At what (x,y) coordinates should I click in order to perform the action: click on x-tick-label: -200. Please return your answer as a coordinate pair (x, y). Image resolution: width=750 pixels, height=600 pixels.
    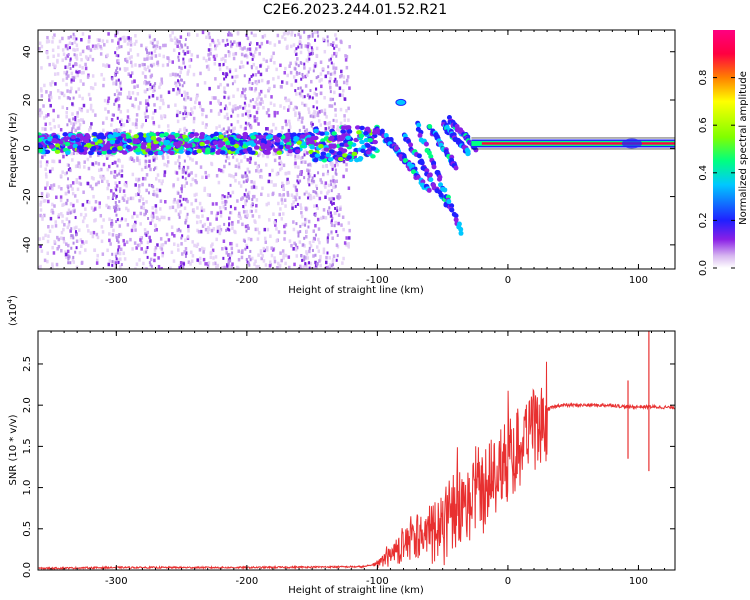
    Looking at the image, I should click on (247, 581).